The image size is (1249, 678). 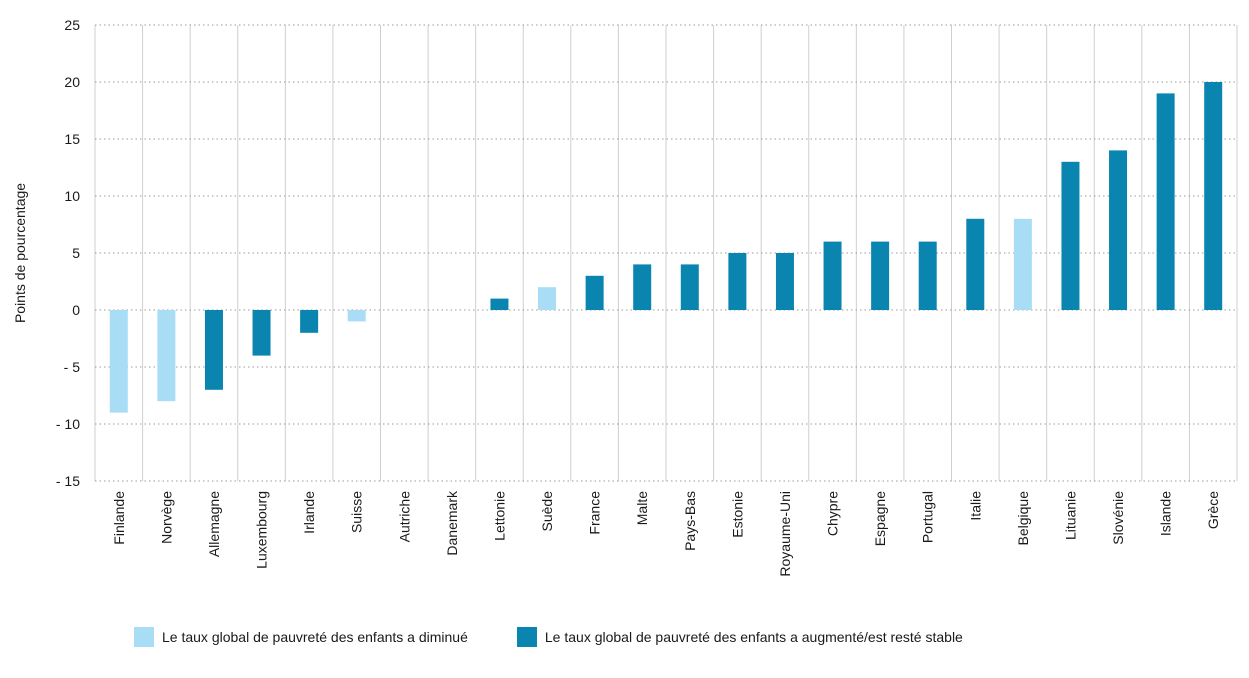 What do you see at coordinates (214, 524) in the screenshot?
I see `x-tick-label: Allemagne` at bounding box center [214, 524].